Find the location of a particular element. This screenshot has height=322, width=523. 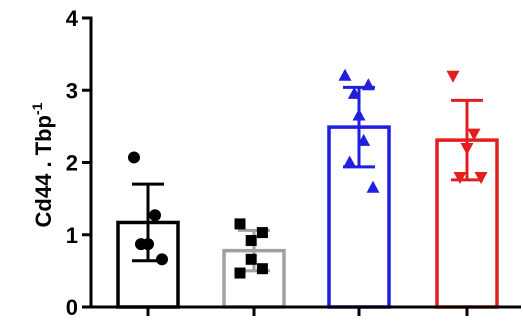

y-axis-label-superscript: -1 is located at coordinates (37, 108).